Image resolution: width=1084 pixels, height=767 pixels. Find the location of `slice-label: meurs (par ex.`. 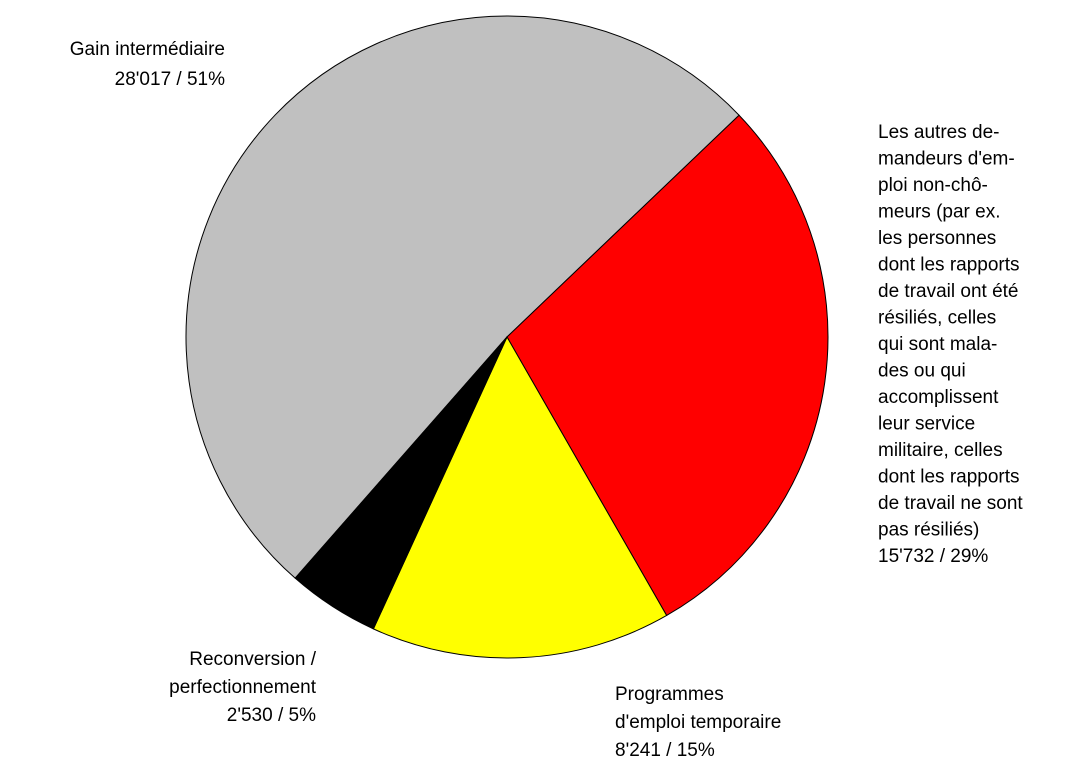

slice-label: meurs (par ex. is located at coordinates (939, 212).